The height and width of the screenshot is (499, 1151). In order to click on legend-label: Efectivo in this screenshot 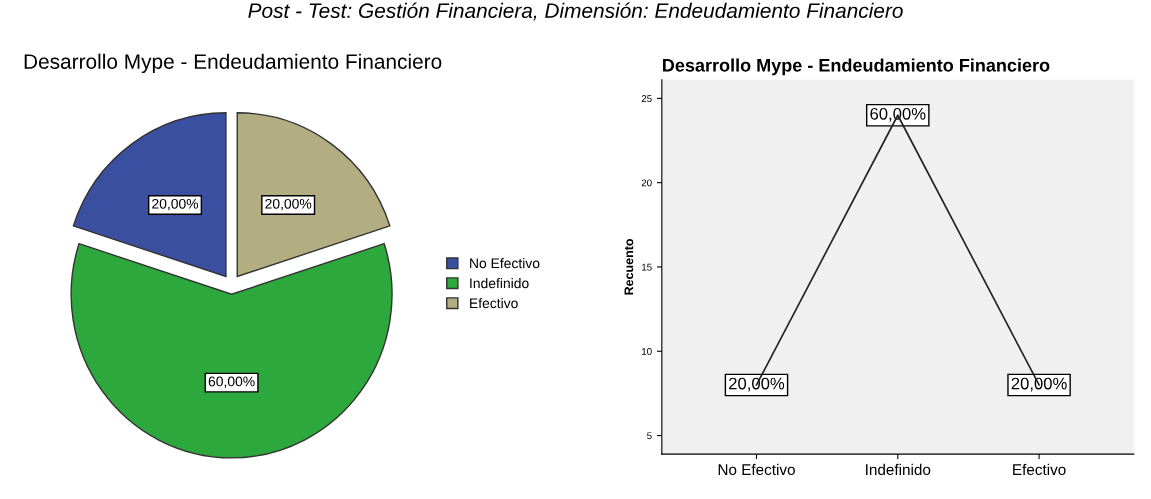, I will do `click(494, 303)`.